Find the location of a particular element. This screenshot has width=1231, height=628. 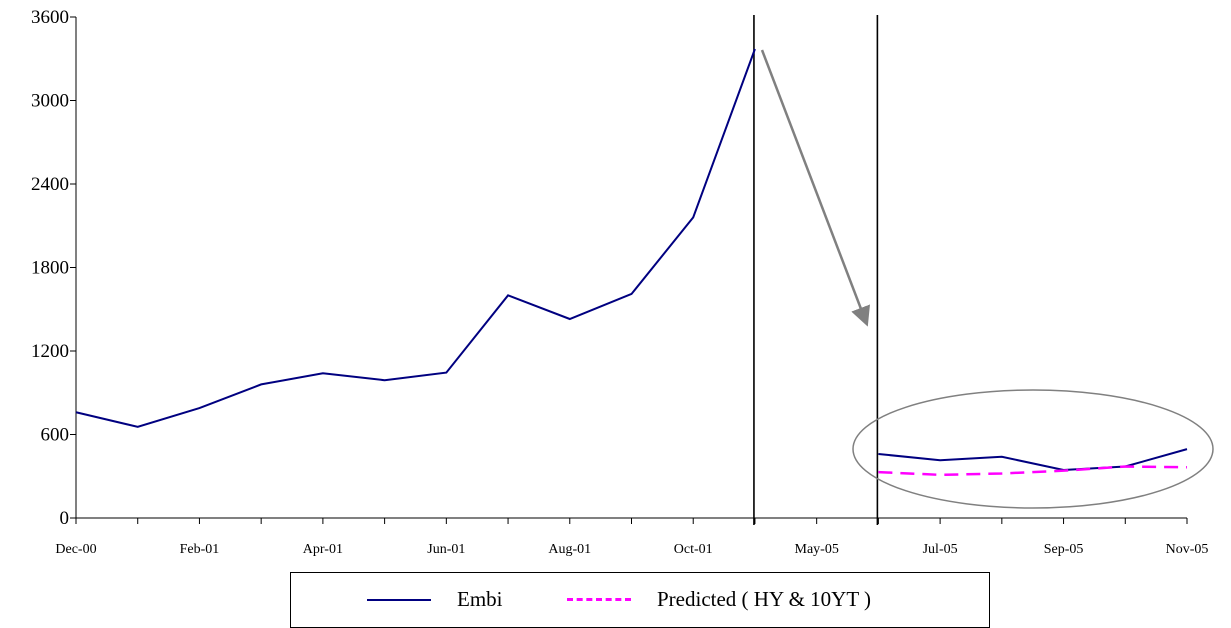

legend-item-embi: Embi is located at coordinates (435, 599).